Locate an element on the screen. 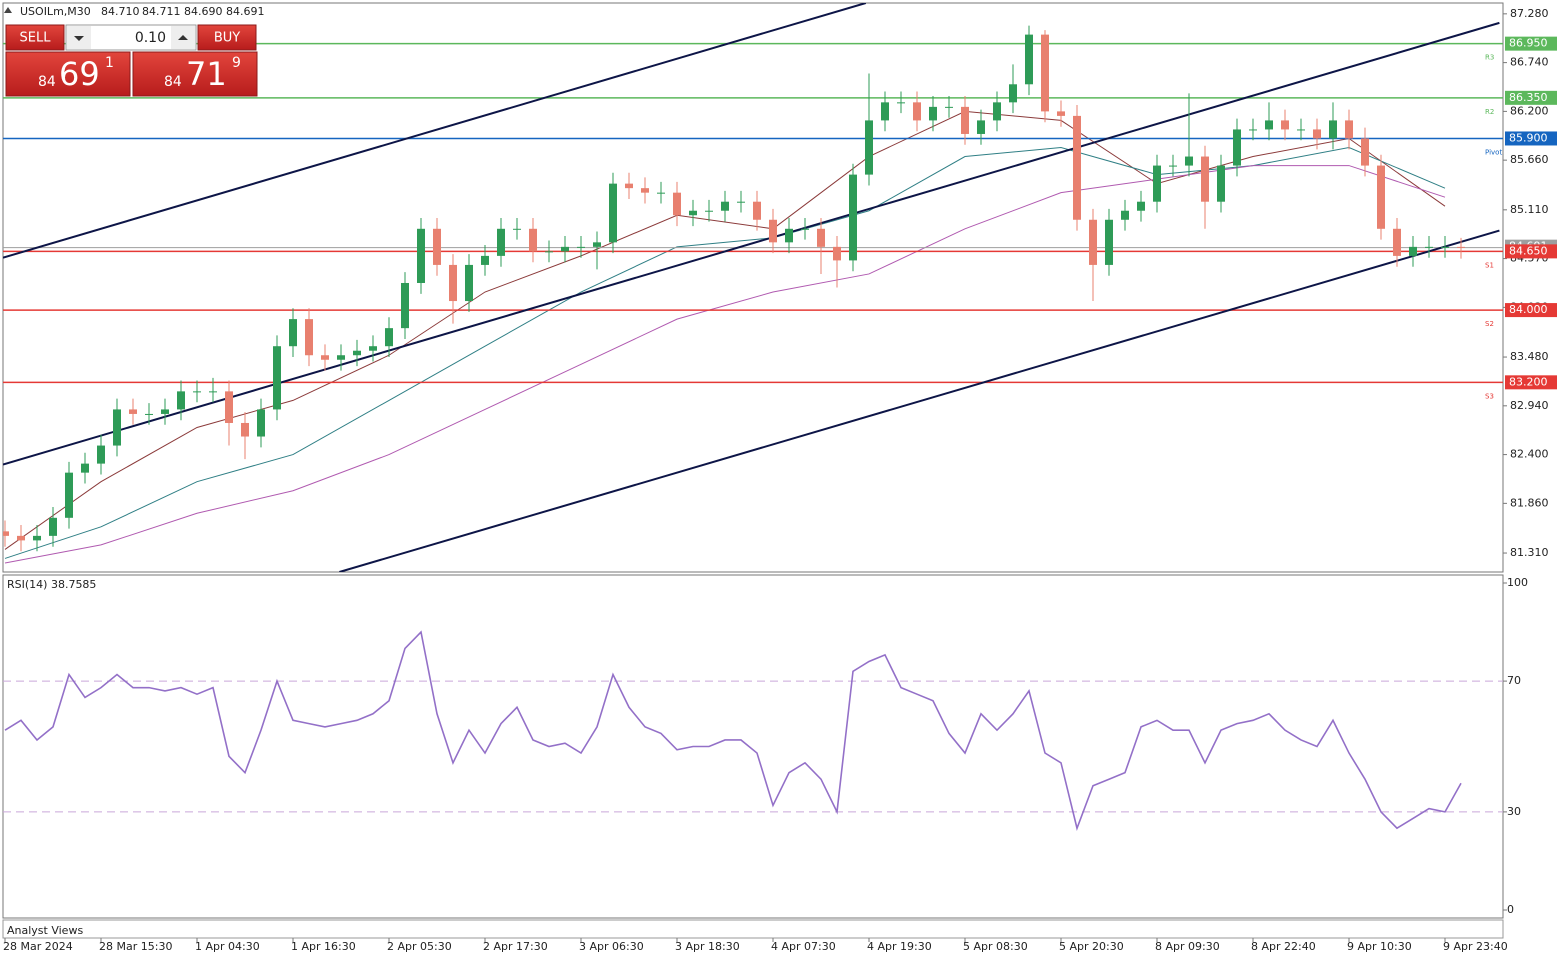 This screenshot has width=1560, height=960. rsi-title: RSI(14) 38.7585 is located at coordinates (51, 584).